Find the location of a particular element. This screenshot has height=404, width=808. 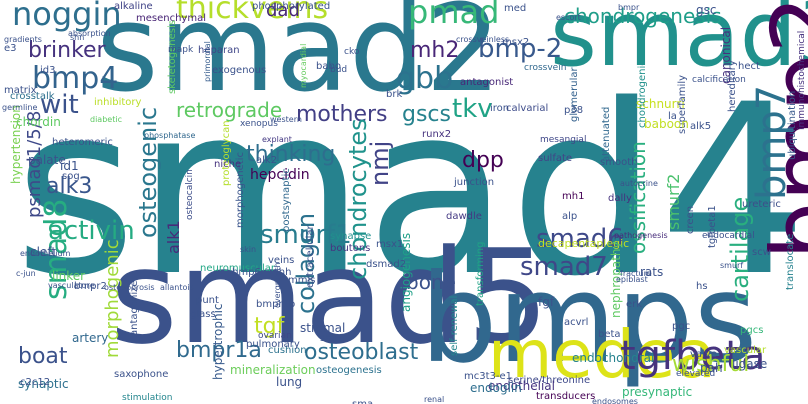

cloud-word: inhibitory is located at coordinates (118, 102).